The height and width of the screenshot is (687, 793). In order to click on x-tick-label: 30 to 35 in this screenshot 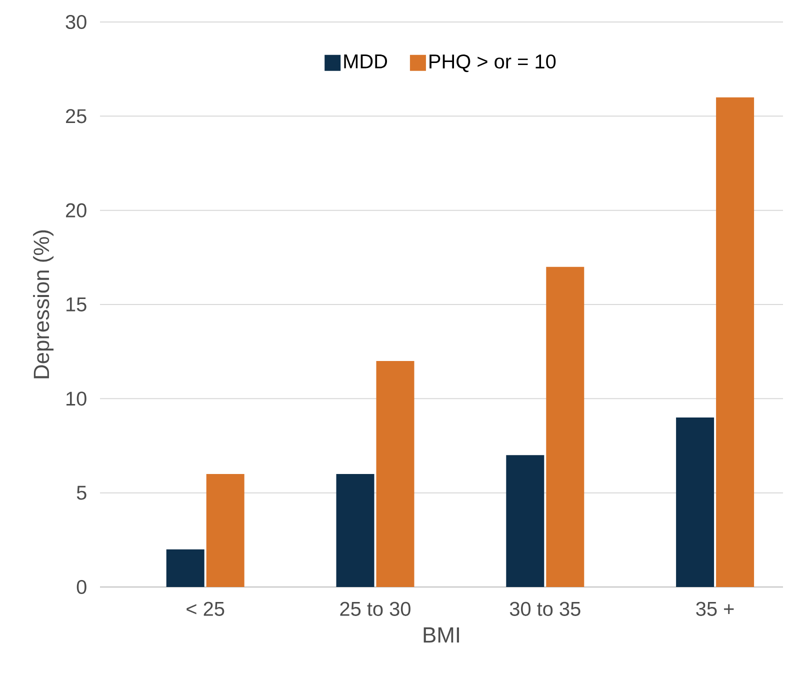, I will do `click(545, 609)`.